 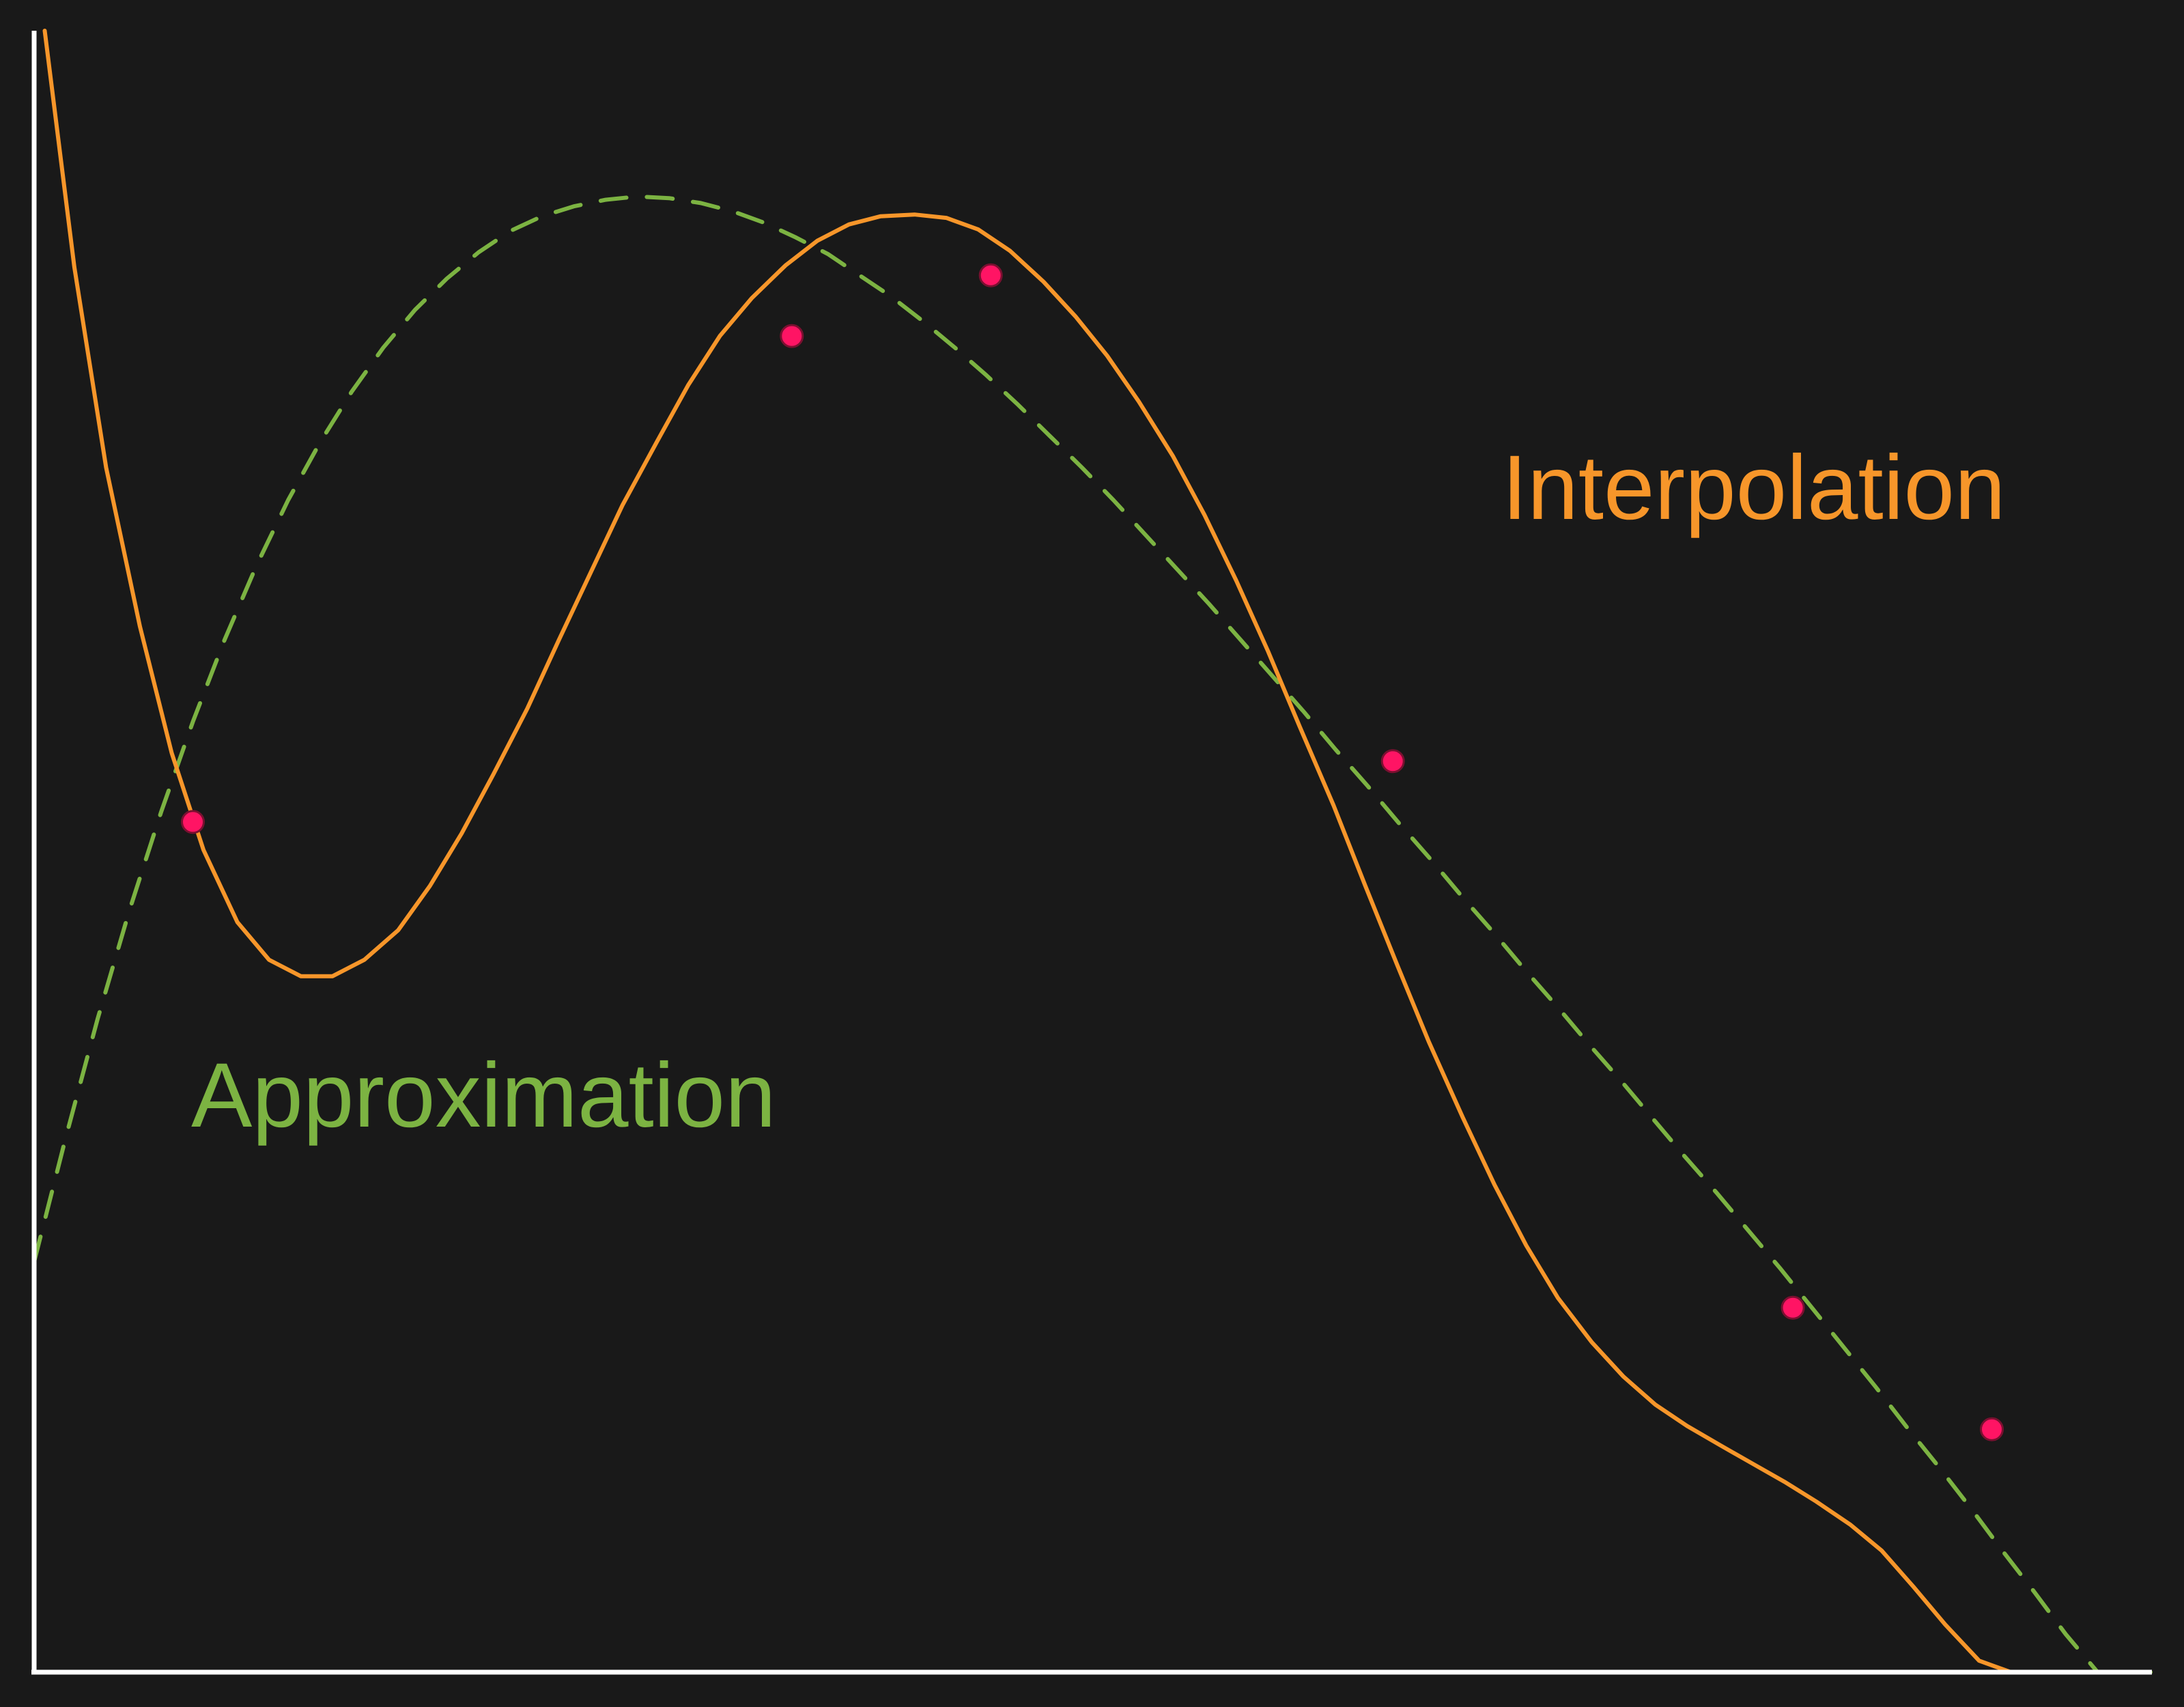 What do you see at coordinates (483, 1095) in the screenshot?
I see `approximation-label: Approximation` at bounding box center [483, 1095].